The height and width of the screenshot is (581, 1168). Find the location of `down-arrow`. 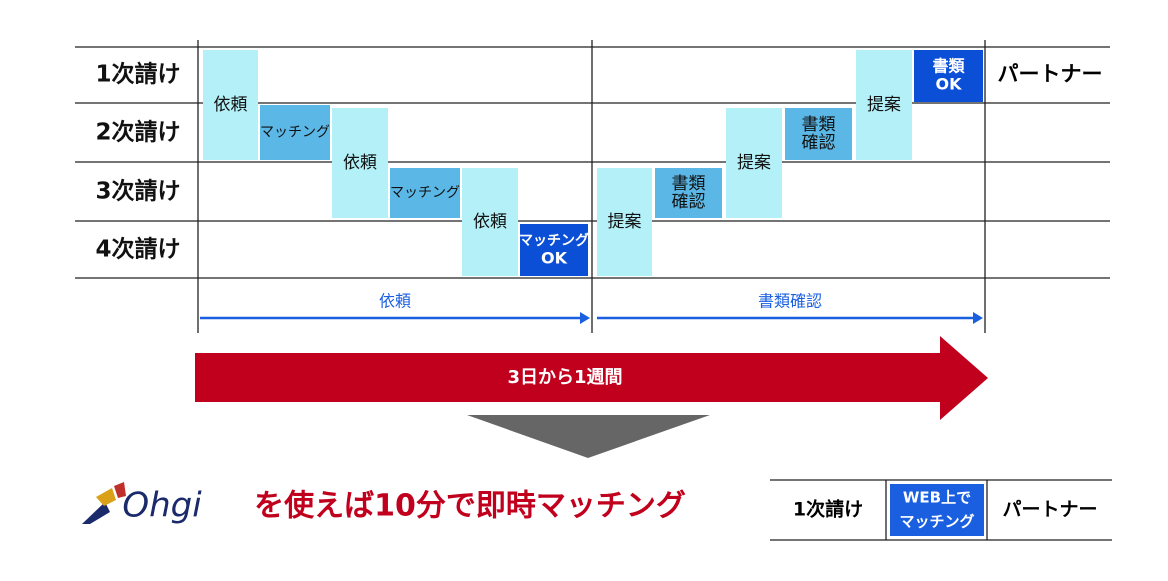

down-arrow is located at coordinates (588, 436).